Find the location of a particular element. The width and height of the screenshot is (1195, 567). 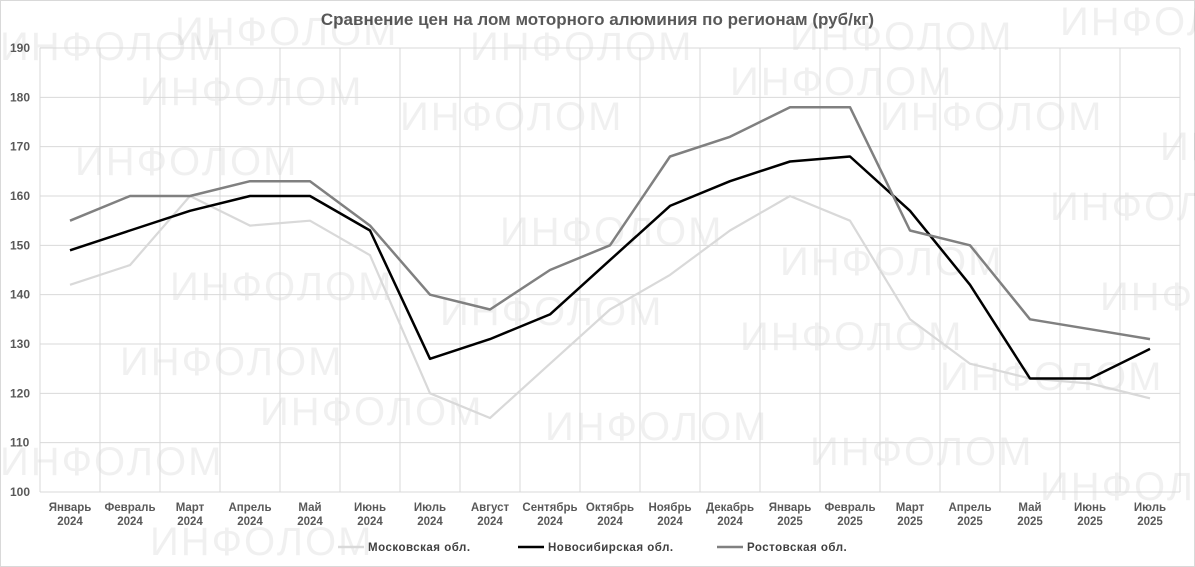

y-tick-label: 140 is located at coordinates (20, 295).